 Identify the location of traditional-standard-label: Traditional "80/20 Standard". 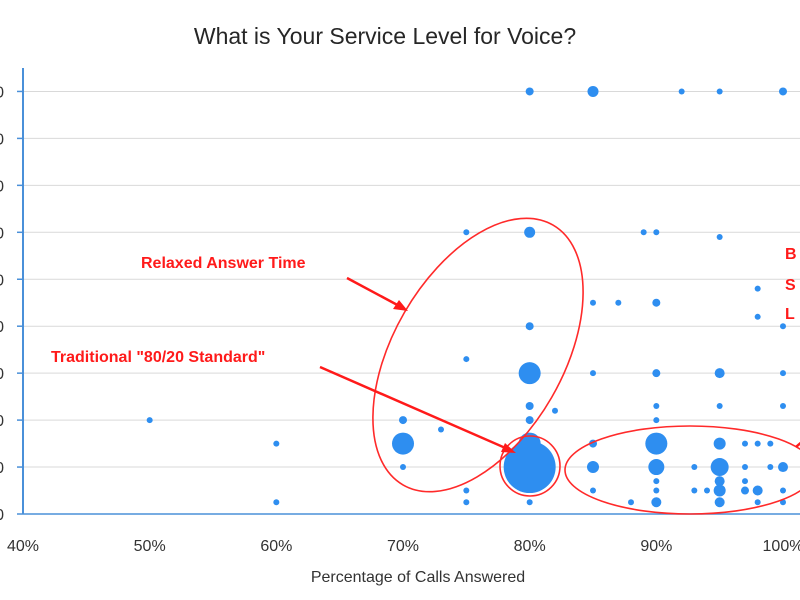
(158, 357).